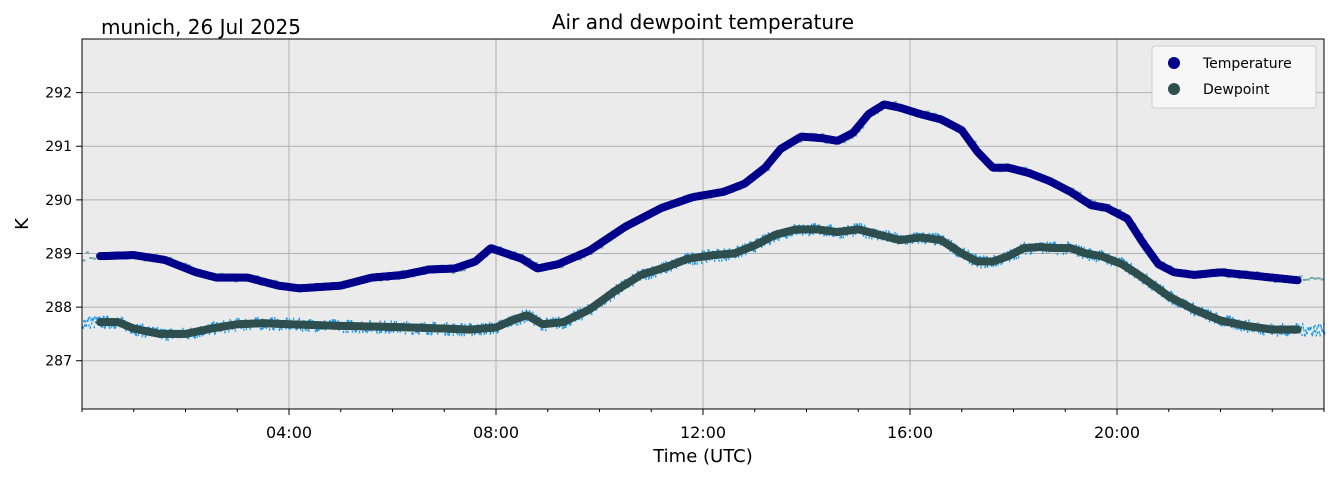  I want to click on legend-box, so click(1234, 77).